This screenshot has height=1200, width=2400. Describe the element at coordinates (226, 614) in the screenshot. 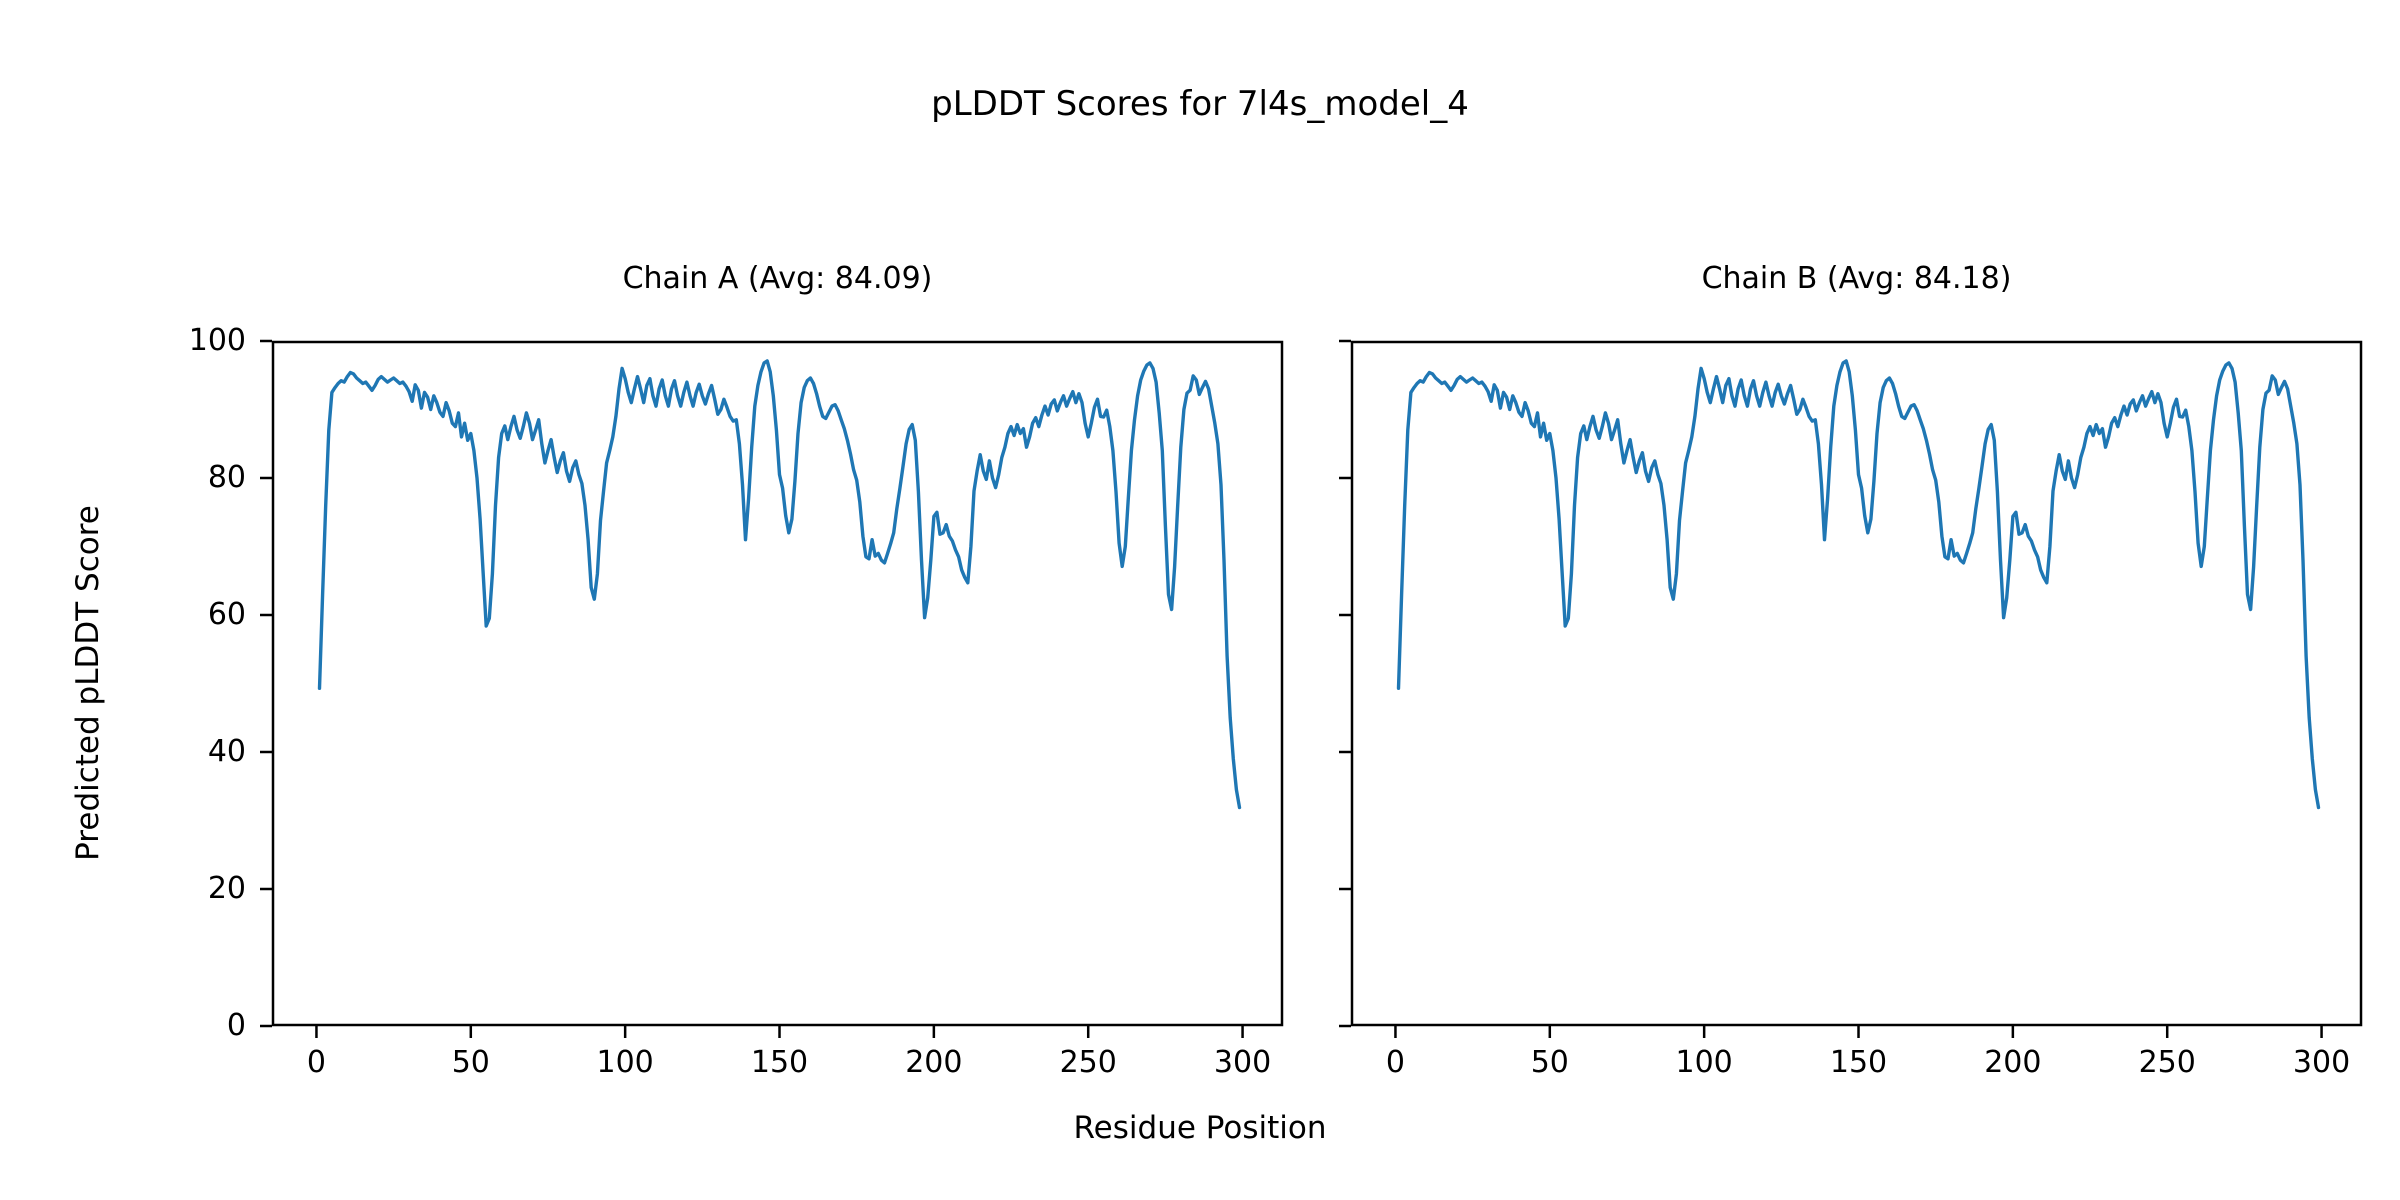

I see `y-tick-label: 60` at that location.